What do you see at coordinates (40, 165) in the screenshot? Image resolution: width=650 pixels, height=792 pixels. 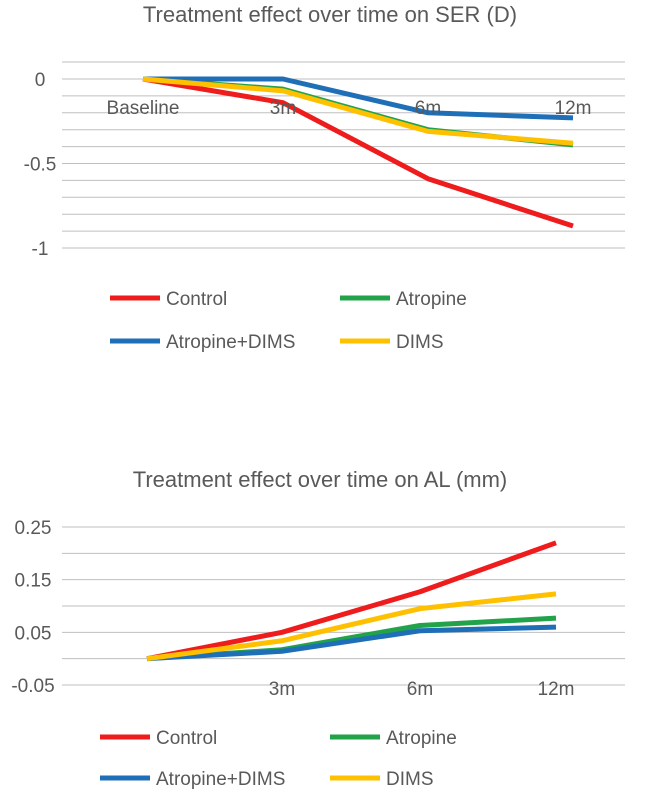 I see `y-tick-label: -0.5` at bounding box center [40, 165].